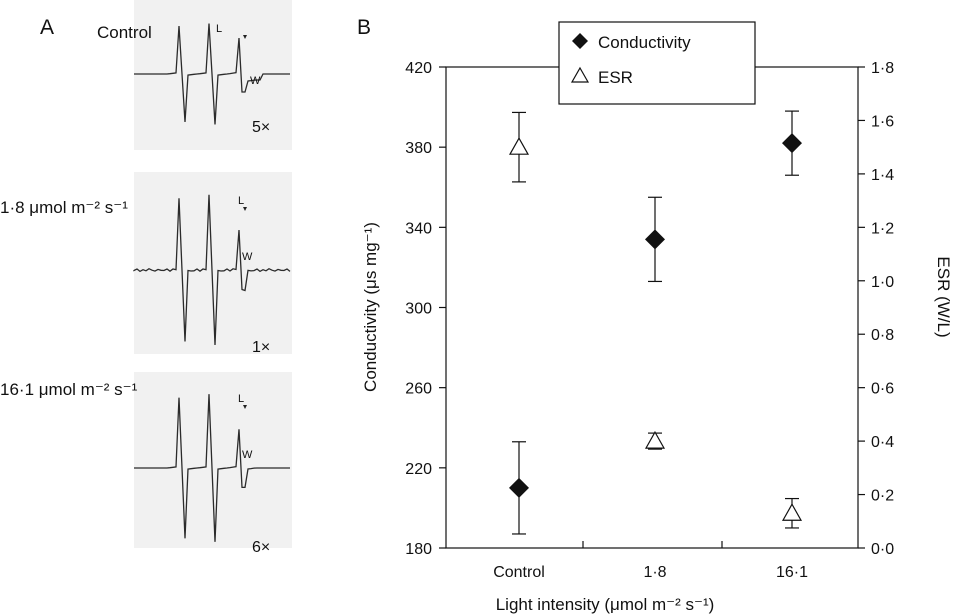 This screenshot has height=616, width=953. I want to click on spectrum-label: 16·1 μmol m⁻² s⁻¹, so click(69, 389).